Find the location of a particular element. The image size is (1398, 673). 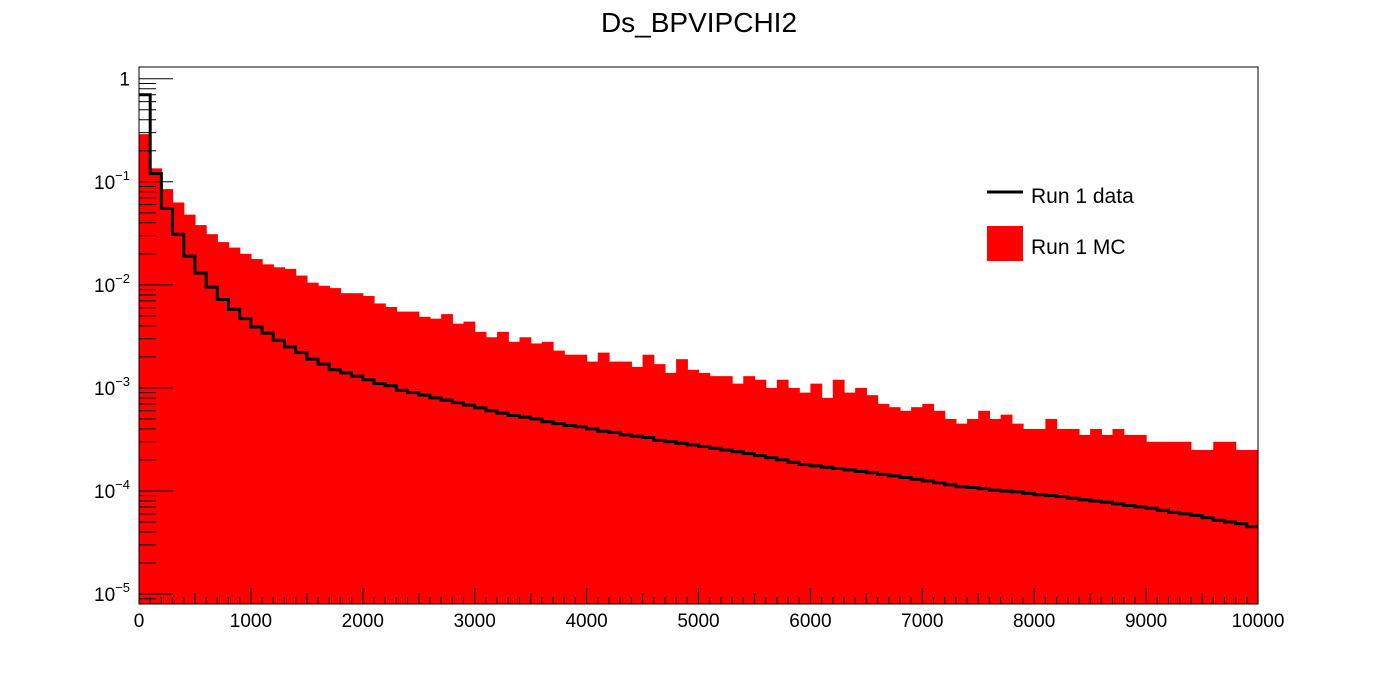

x-tick-label: 10000 is located at coordinates (1258, 621).